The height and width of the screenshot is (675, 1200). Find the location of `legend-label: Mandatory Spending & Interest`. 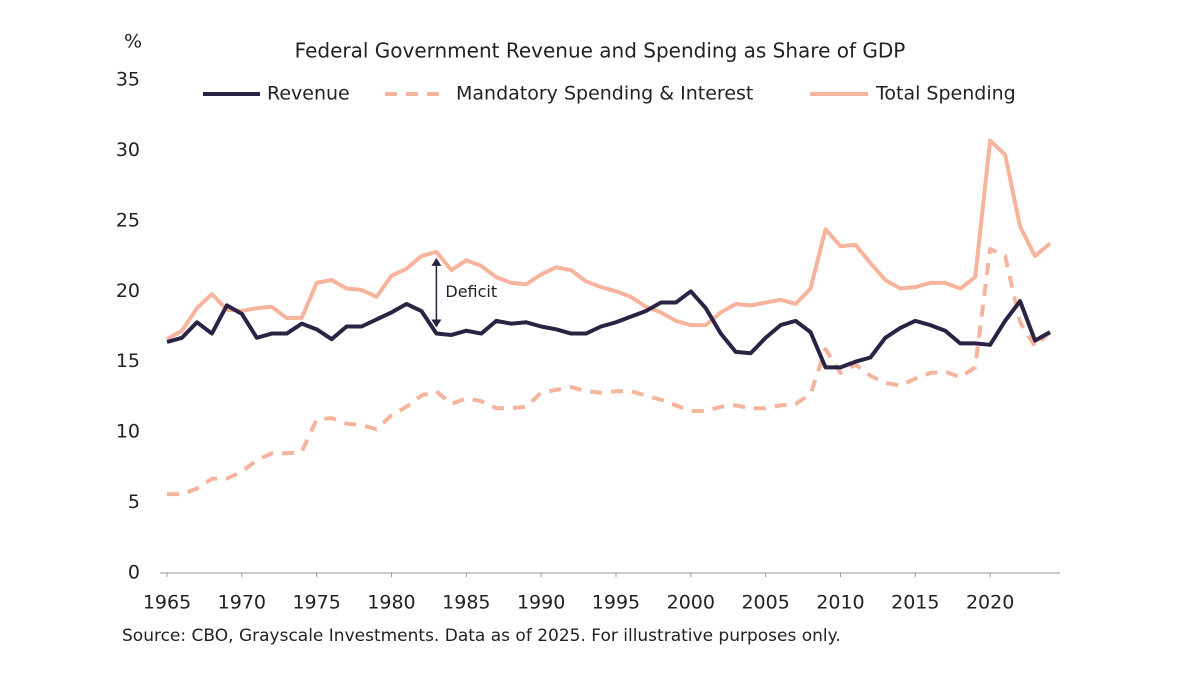

legend-label: Mandatory Spending & Interest is located at coordinates (604, 94).